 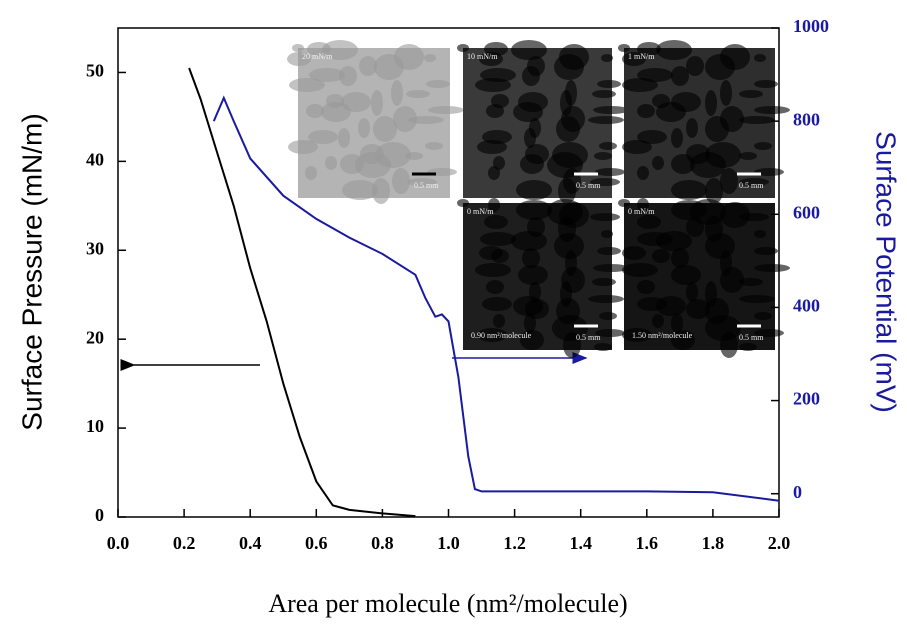 I want to click on y2-tick-label: 400, so click(x=806, y=306).